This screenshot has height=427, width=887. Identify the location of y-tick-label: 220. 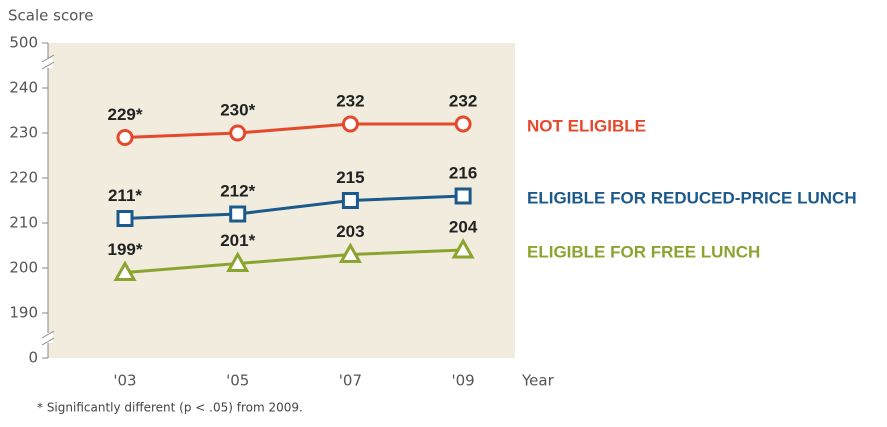
(23, 178).